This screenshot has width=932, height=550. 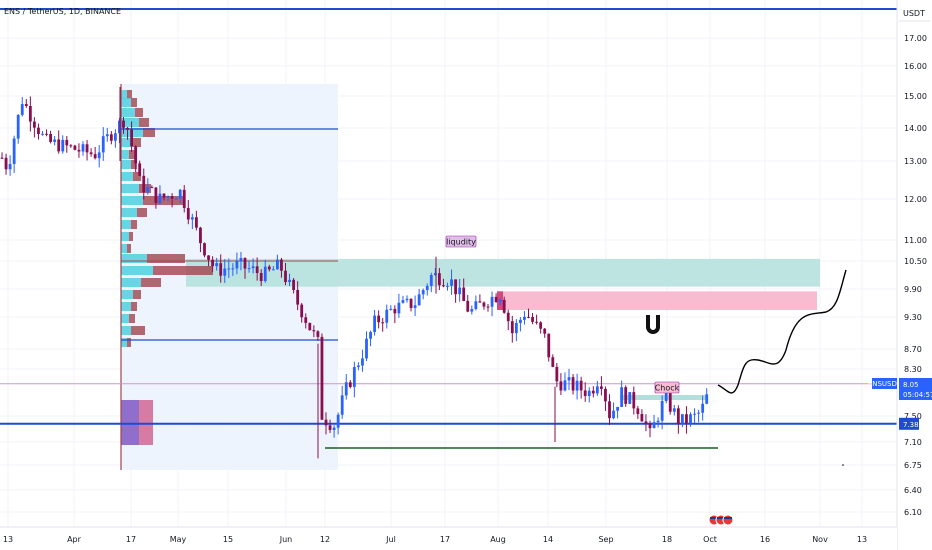 What do you see at coordinates (913, 369) in the screenshot?
I see `y-tick-label: 8.30` at bounding box center [913, 369].